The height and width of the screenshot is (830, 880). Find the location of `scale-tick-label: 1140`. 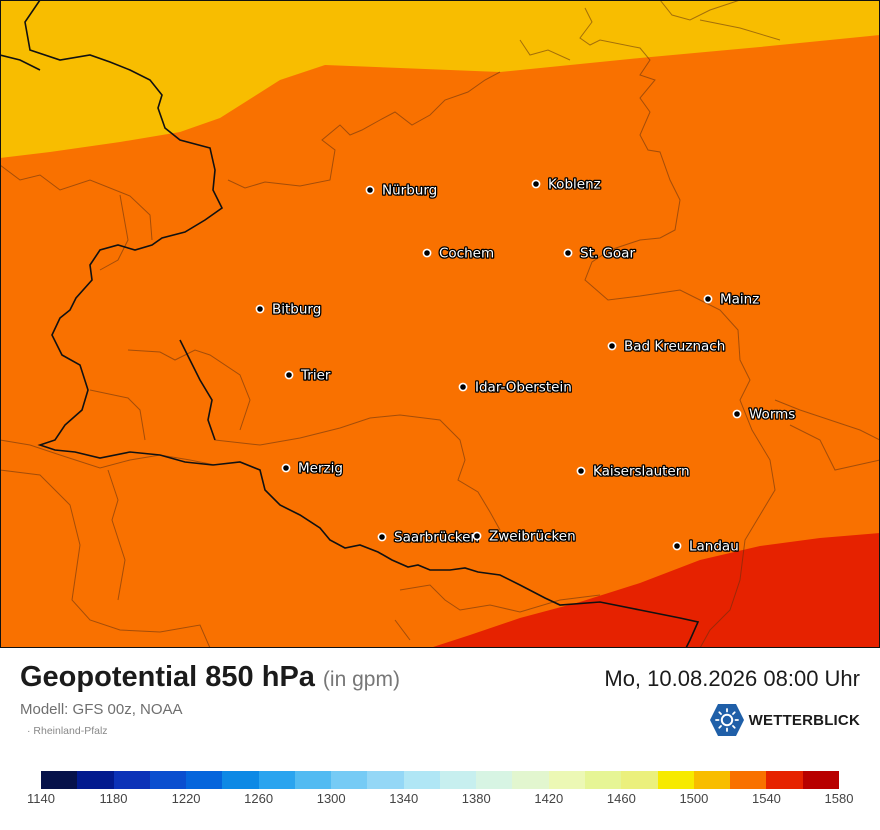

scale-tick-label: 1140 is located at coordinates (41, 798).